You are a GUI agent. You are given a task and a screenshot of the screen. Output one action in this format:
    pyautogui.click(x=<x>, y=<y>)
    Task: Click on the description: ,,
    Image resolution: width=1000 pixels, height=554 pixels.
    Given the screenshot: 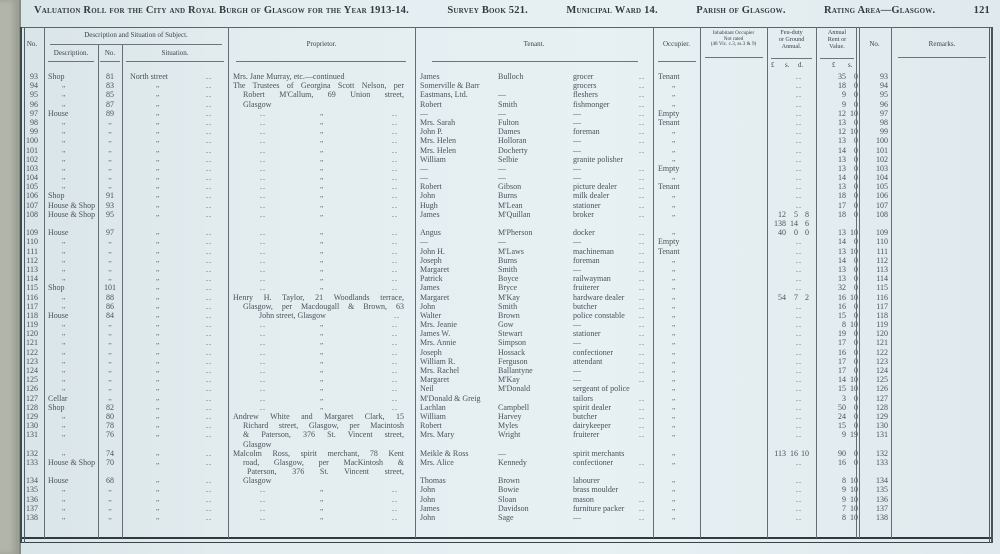 What is the action you would take?
    pyautogui.click(x=64, y=507)
    